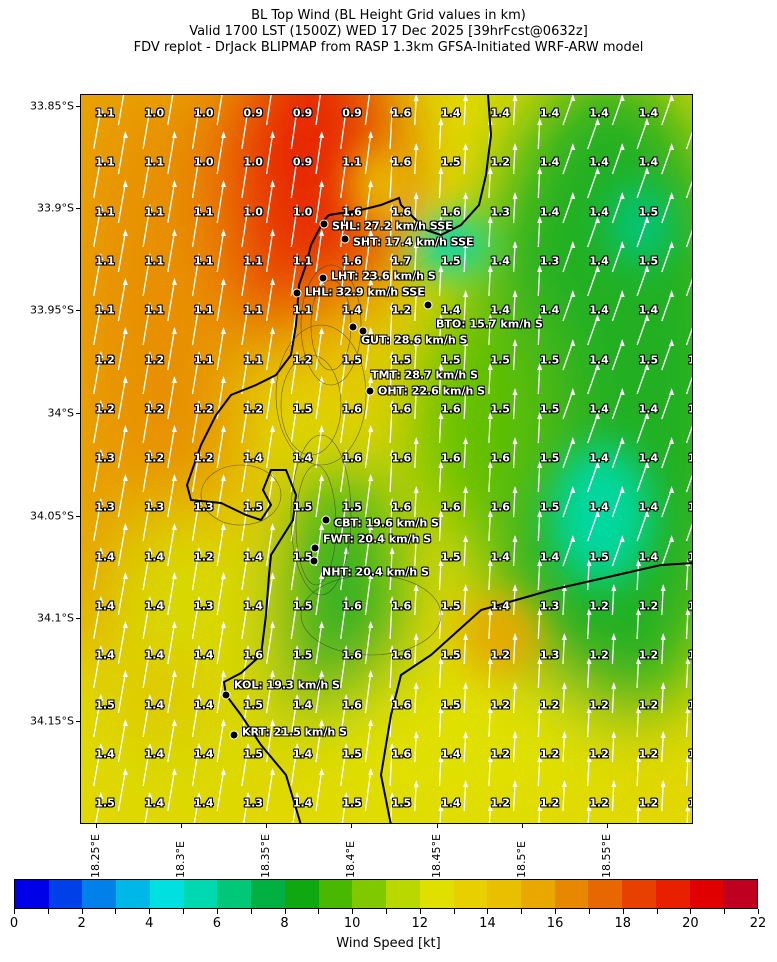  I want to click on grid-value: 1.6, so click(352, 261).